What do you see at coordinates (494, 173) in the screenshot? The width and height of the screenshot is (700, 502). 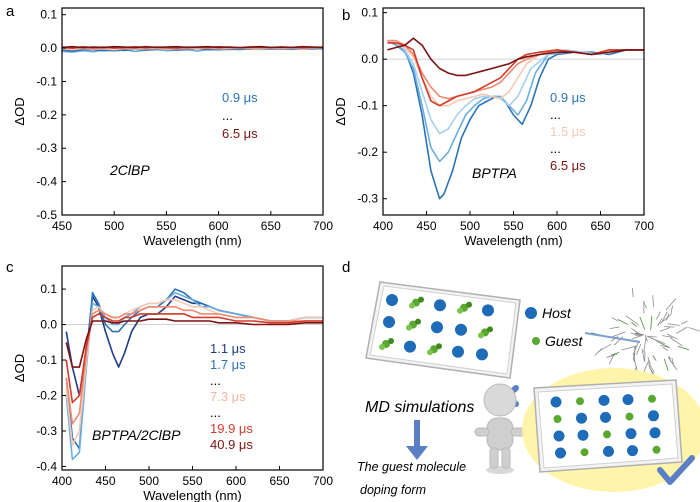 I see `sample-label: BPTPA` at bounding box center [494, 173].